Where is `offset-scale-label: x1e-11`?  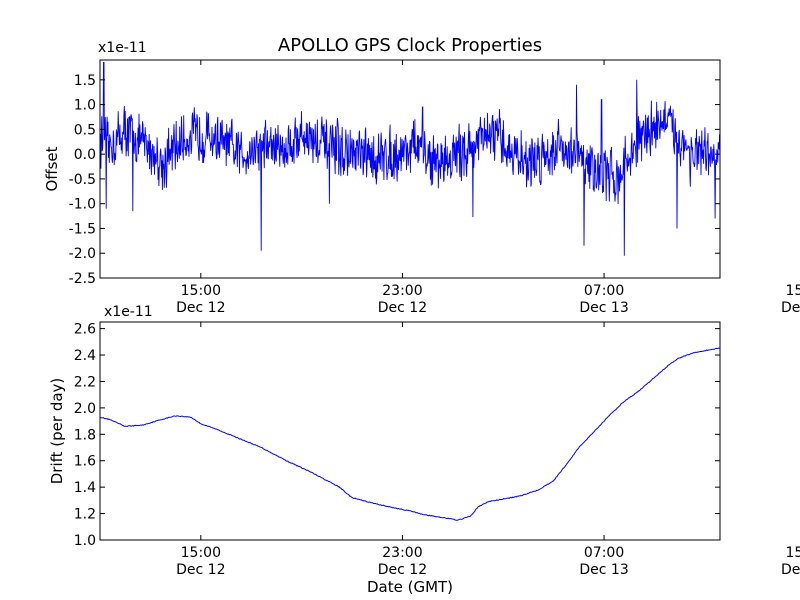
offset-scale-label: x1e-11 is located at coordinates (122, 48).